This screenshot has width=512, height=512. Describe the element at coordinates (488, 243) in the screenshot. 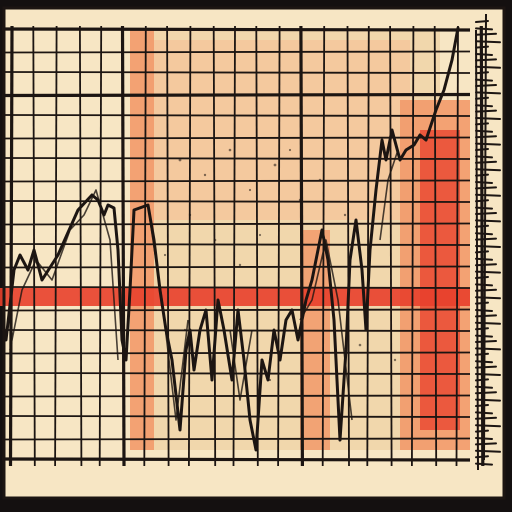

I see `right-edge-tick-marks` at that location.